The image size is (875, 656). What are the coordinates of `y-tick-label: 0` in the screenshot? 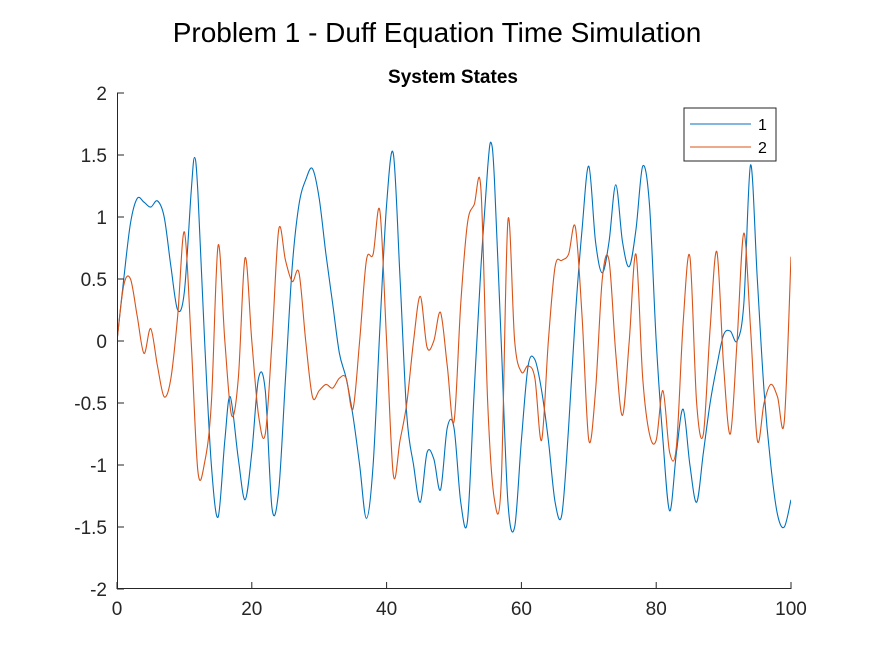 It's located at (101, 342).